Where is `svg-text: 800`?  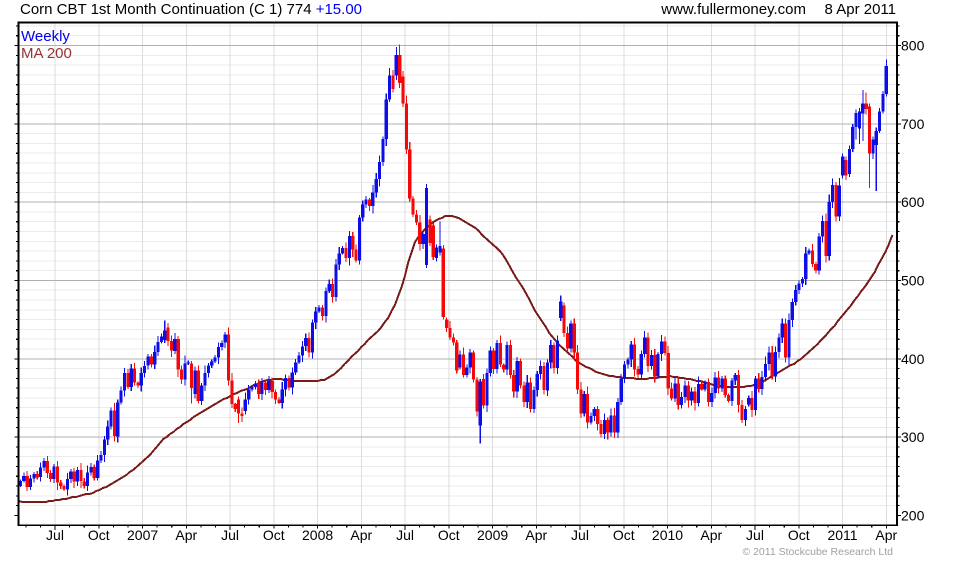 svg-text: 800 is located at coordinates (913, 46).